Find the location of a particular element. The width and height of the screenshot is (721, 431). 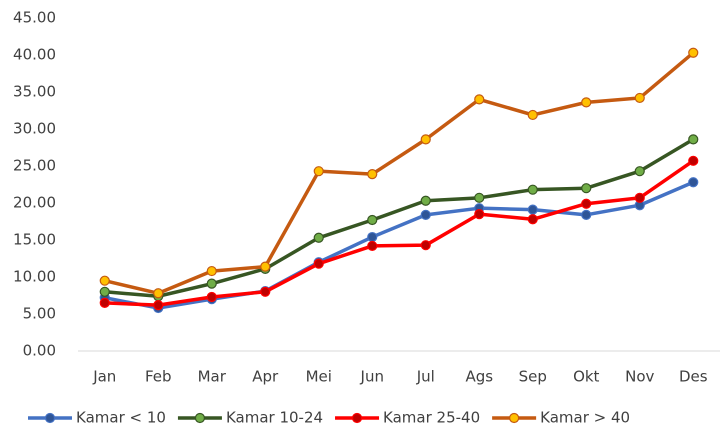

x-tick-label: Ags is located at coordinates (479, 377).